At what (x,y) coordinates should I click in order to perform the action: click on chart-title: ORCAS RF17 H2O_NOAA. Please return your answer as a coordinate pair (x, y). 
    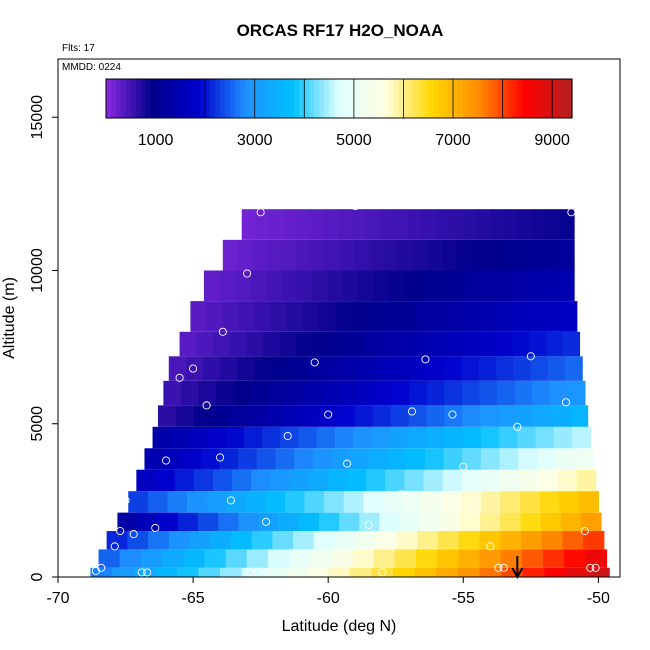
    Looking at the image, I should click on (340, 30).